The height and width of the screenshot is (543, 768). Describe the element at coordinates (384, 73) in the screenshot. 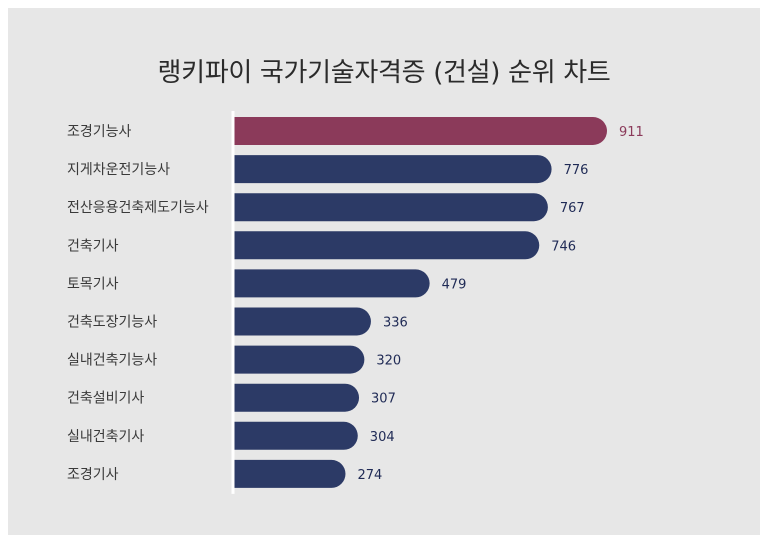

I see `chart-title: 랭키파이 국가기술자격증 (건설) 순위 차트` at that location.